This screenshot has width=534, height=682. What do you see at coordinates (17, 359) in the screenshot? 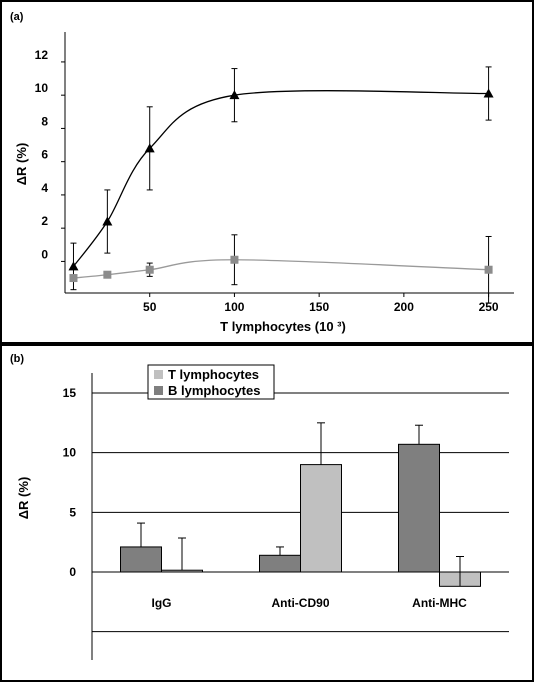
I see `panel-label: (b)` at bounding box center [17, 359].